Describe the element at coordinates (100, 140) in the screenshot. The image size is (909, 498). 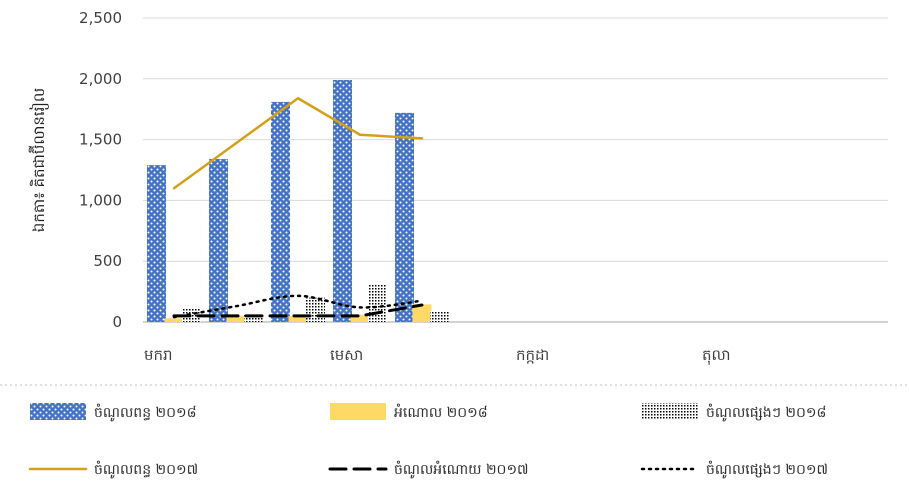
I see `y-tick-label: 1,500` at that location.